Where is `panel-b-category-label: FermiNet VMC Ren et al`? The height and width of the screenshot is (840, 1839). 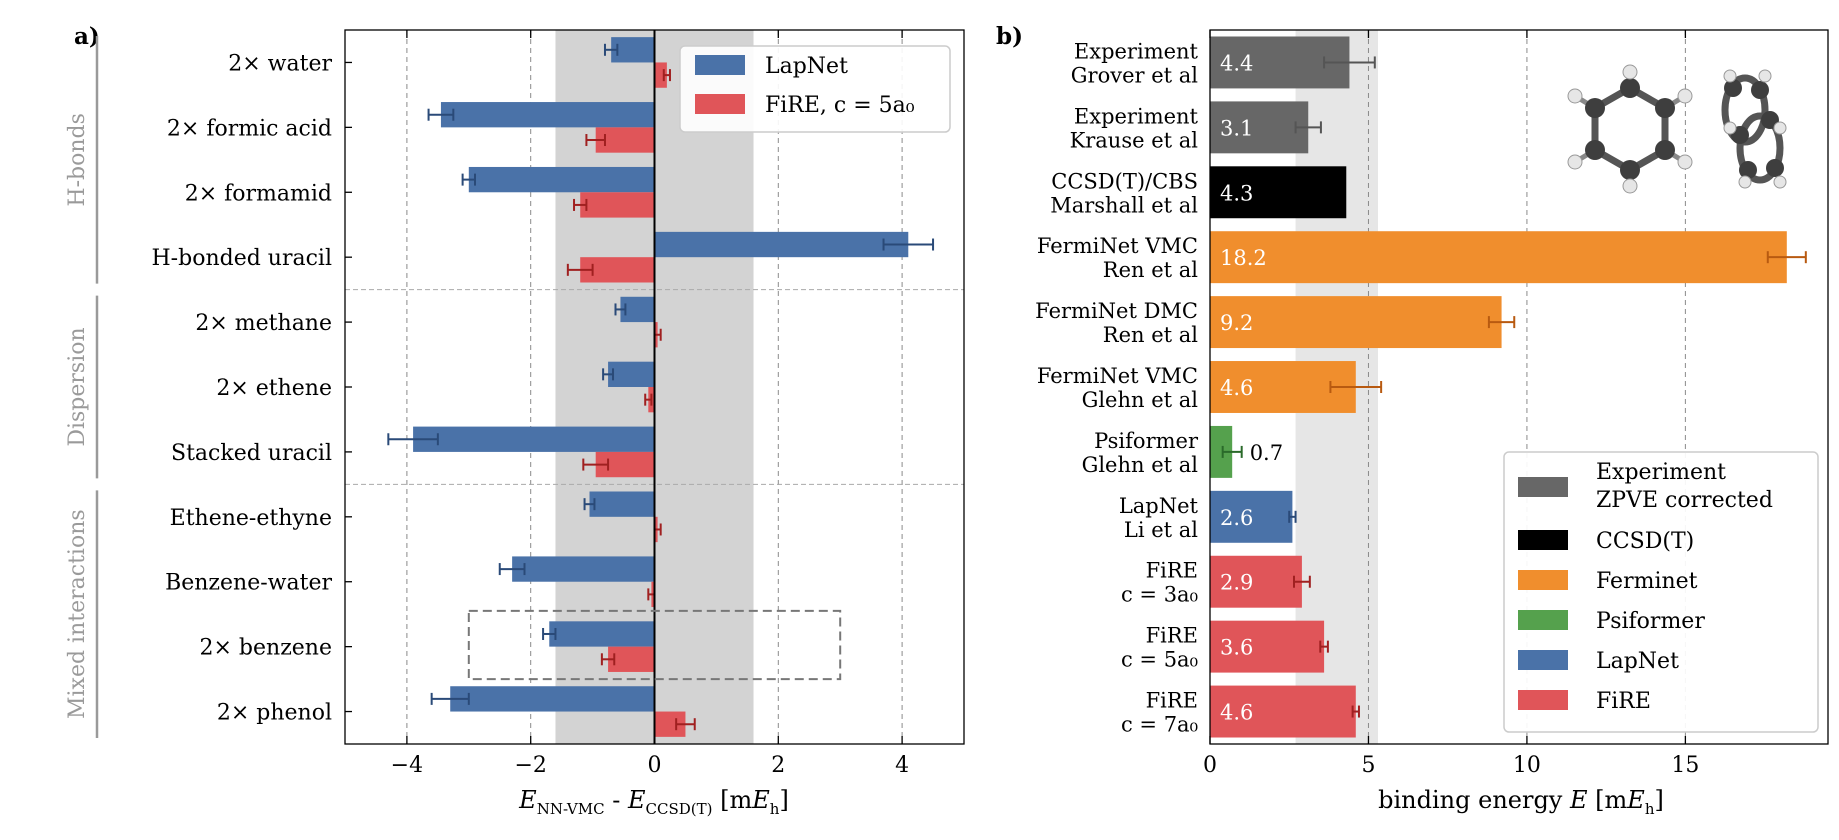 panel-b-category-label: FermiNet VMC Ren et al is located at coordinates (1117, 258).